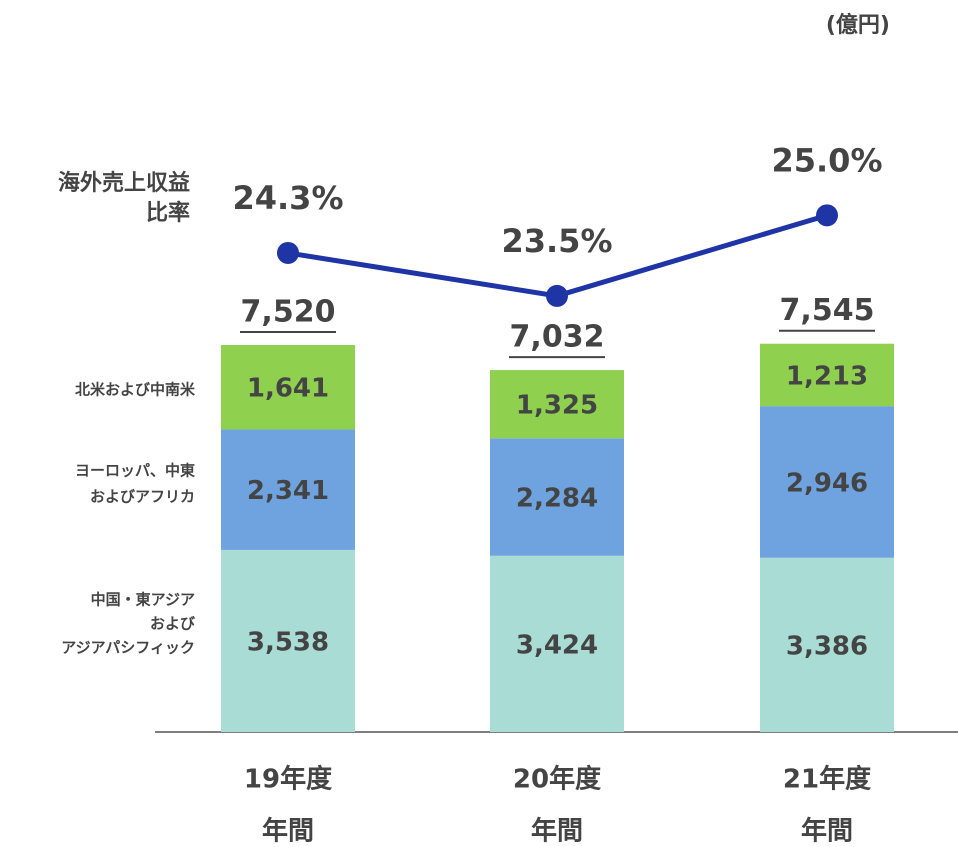 The image size is (958, 847). Describe the element at coordinates (288, 312) in the screenshot. I see `total-label: 7,520` at that location.